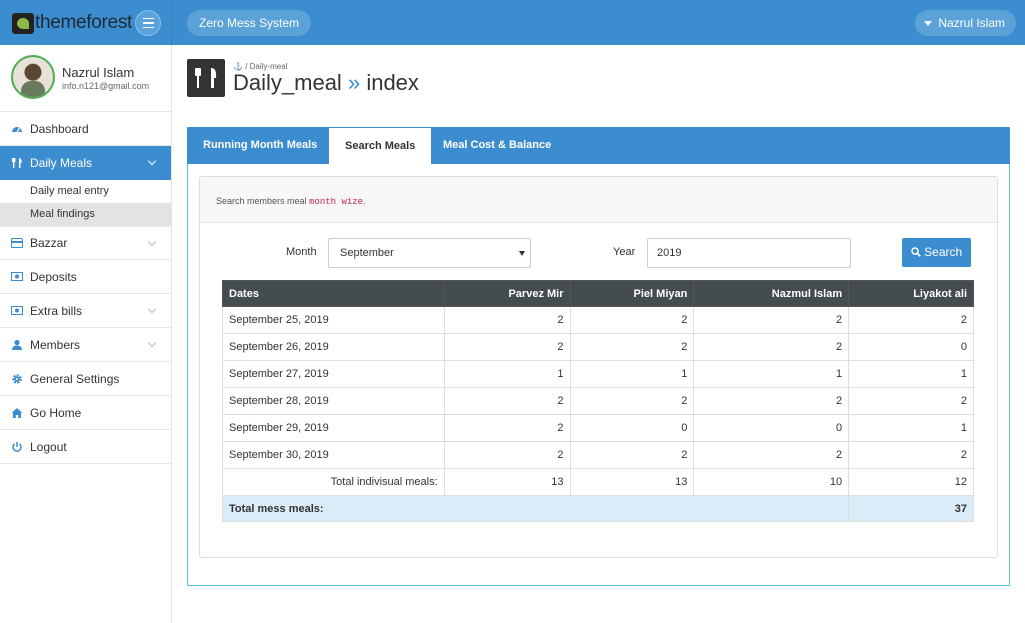 This screenshot has width=1025, height=623. What do you see at coordinates (106, 86) in the screenshot?
I see `profile-email: info.n121@gmail.com` at bounding box center [106, 86].